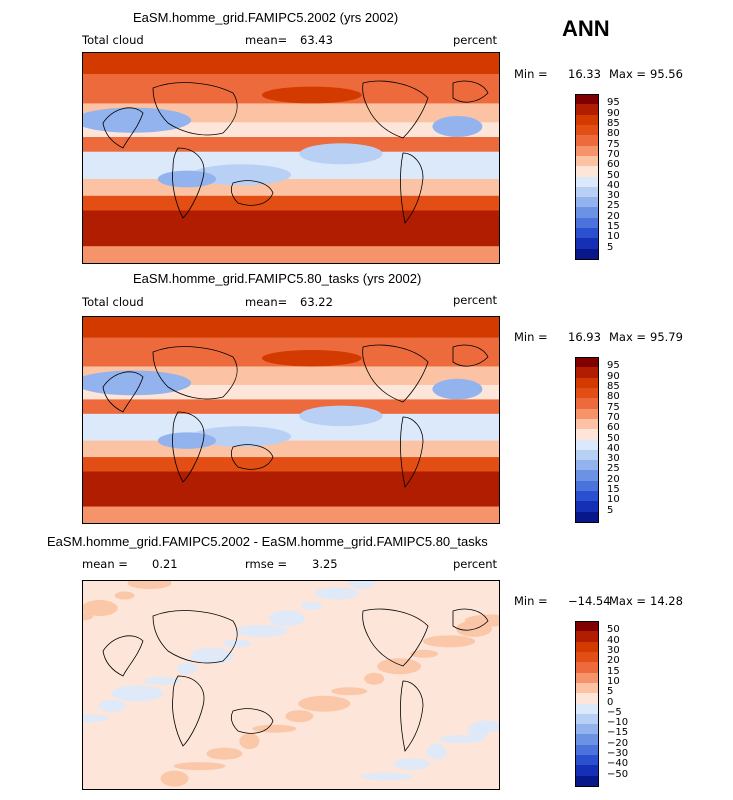 The height and width of the screenshot is (800, 733). Describe the element at coordinates (610, 440) in the screenshot. I see `panel2-colorbar: 95 90 85 80 75 70 60 50 40 30 25 20 15 10 5` at that location.